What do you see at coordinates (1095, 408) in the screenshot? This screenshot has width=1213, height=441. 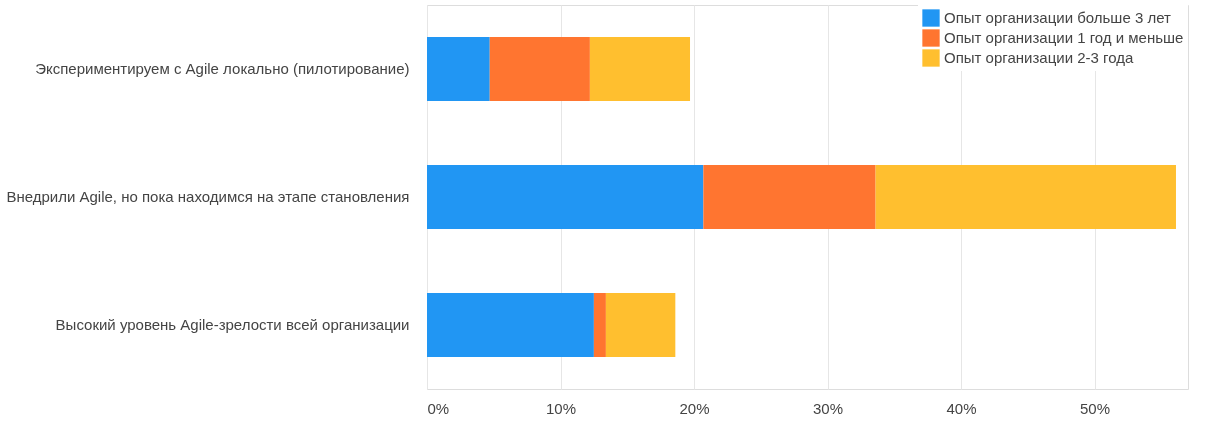 I see `x-tick-label: 50%` at bounding box center [1095, 408].